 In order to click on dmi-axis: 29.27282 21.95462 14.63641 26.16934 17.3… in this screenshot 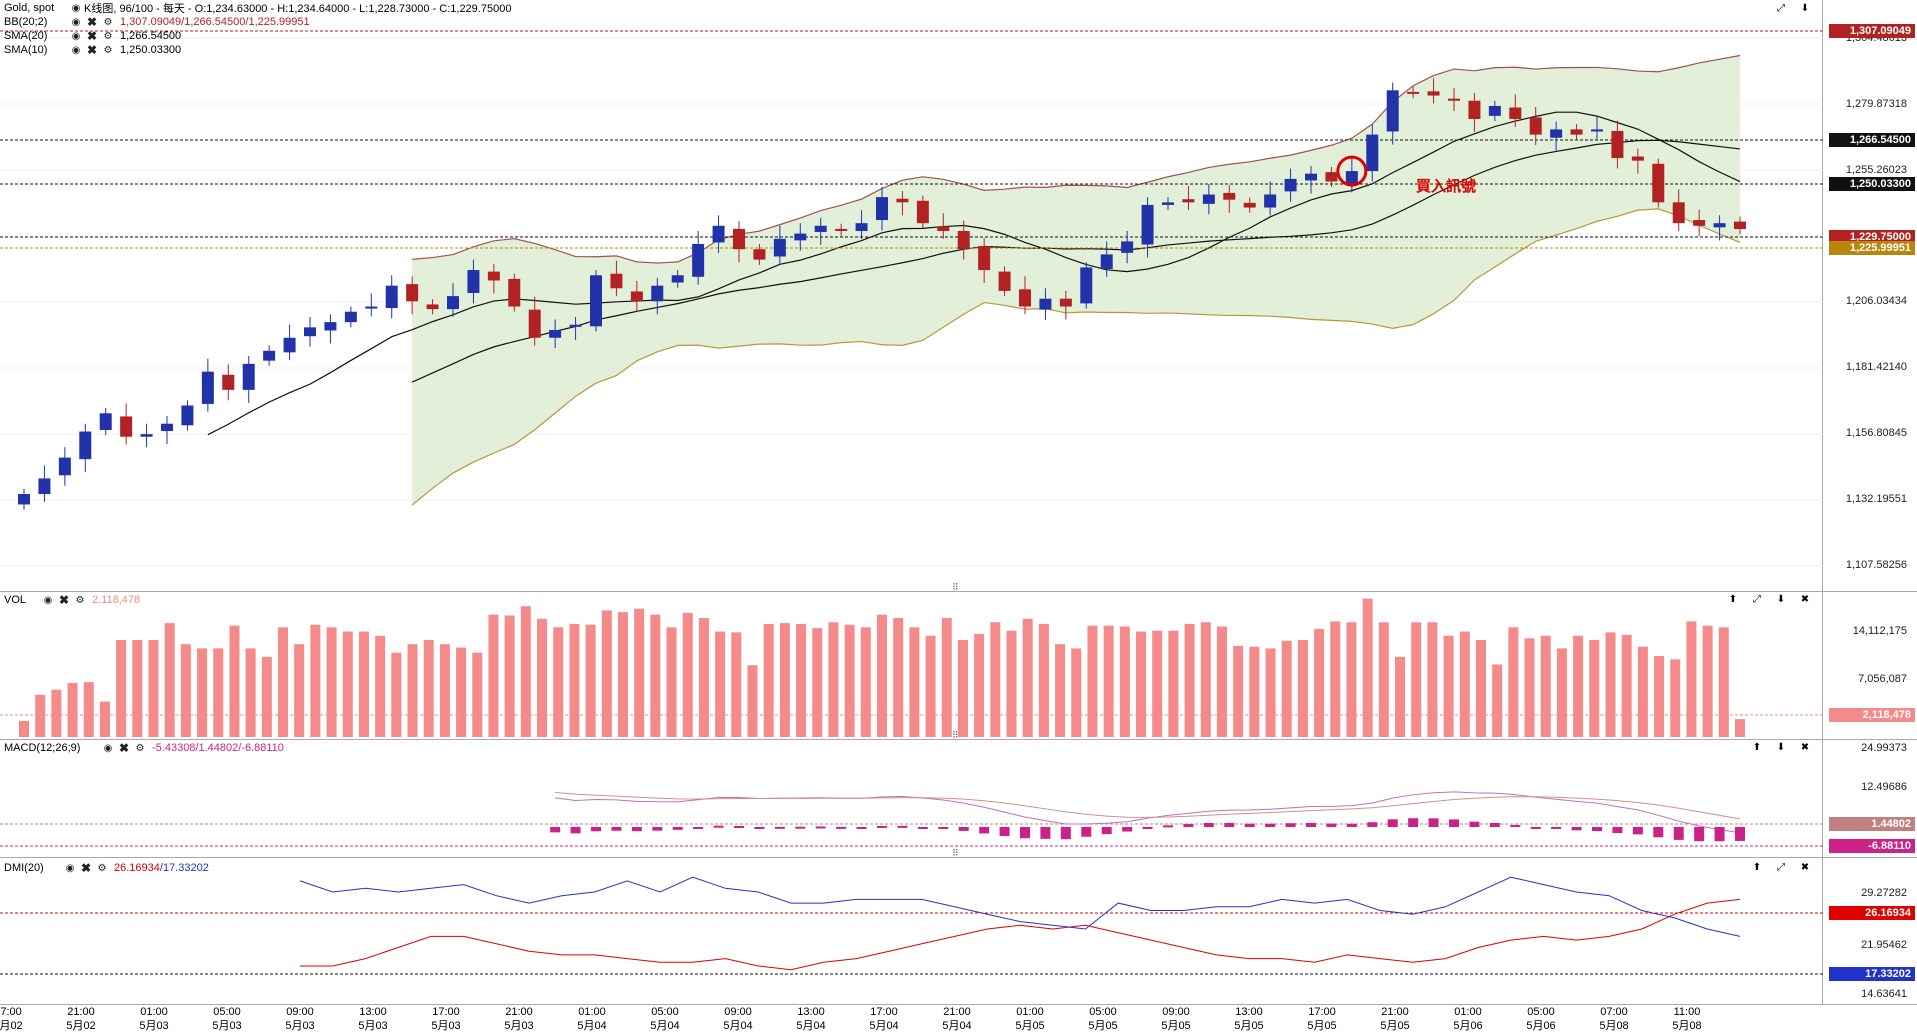, I will do `click(1870, 930)`.